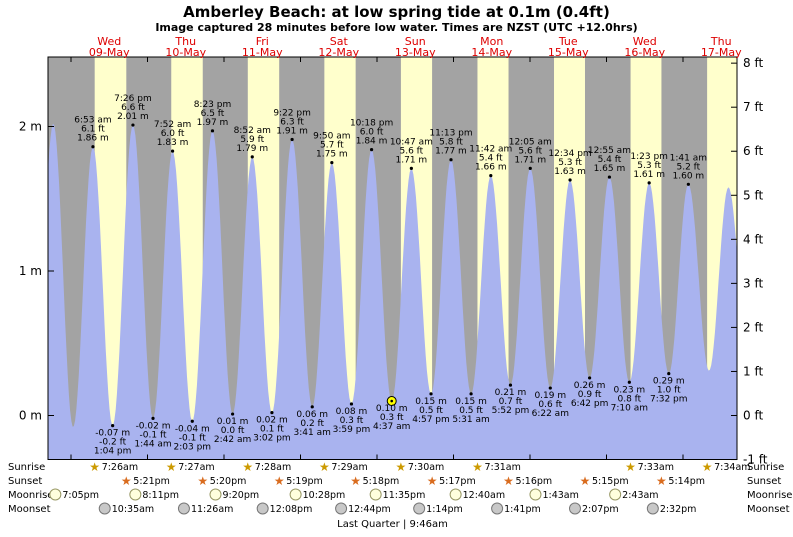 The height and width of the screenshot is (537, 793). Describe the element at coordinates (755, 460) in the screenshot. I see `y-axis-label-ft: -1 ft` at that location.